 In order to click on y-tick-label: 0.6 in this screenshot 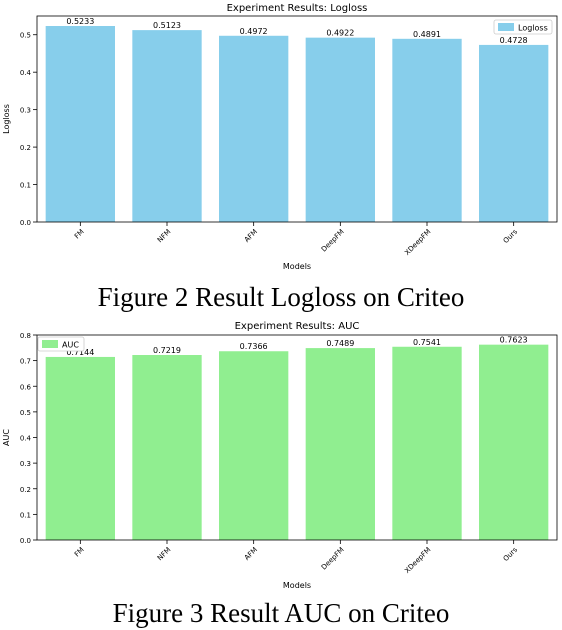, I will do `click(26, 387)`.